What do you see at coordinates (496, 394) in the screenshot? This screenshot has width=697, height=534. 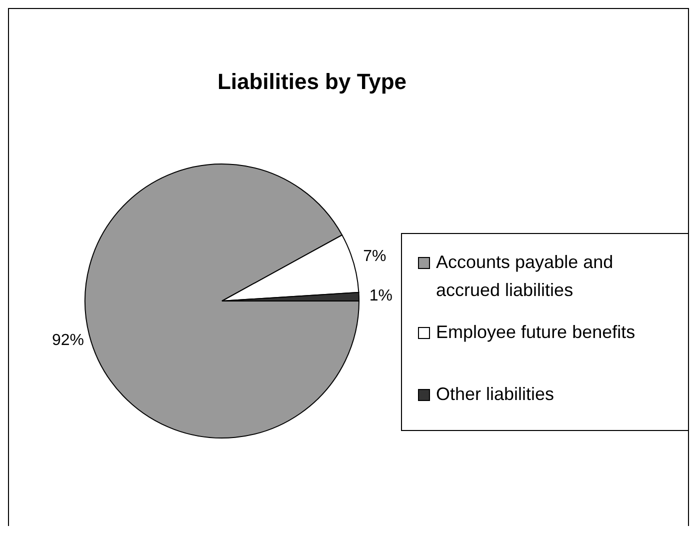 I see `legend-label: Other liabilities` at bounding box center [496, 394].